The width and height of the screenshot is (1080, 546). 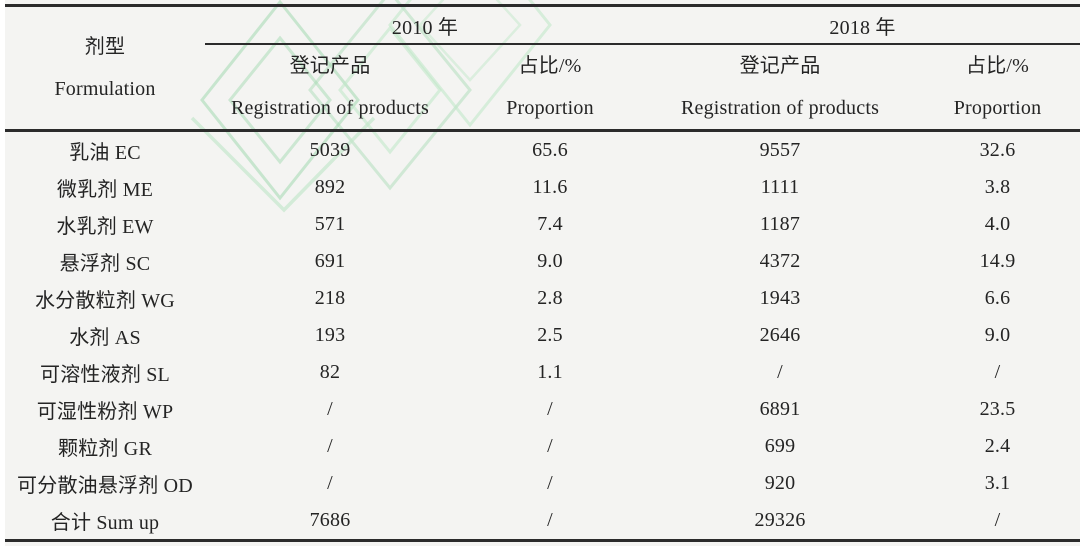 I want to click on prop-2010-header-zh: 占比/%, so click(x=550, y=66).